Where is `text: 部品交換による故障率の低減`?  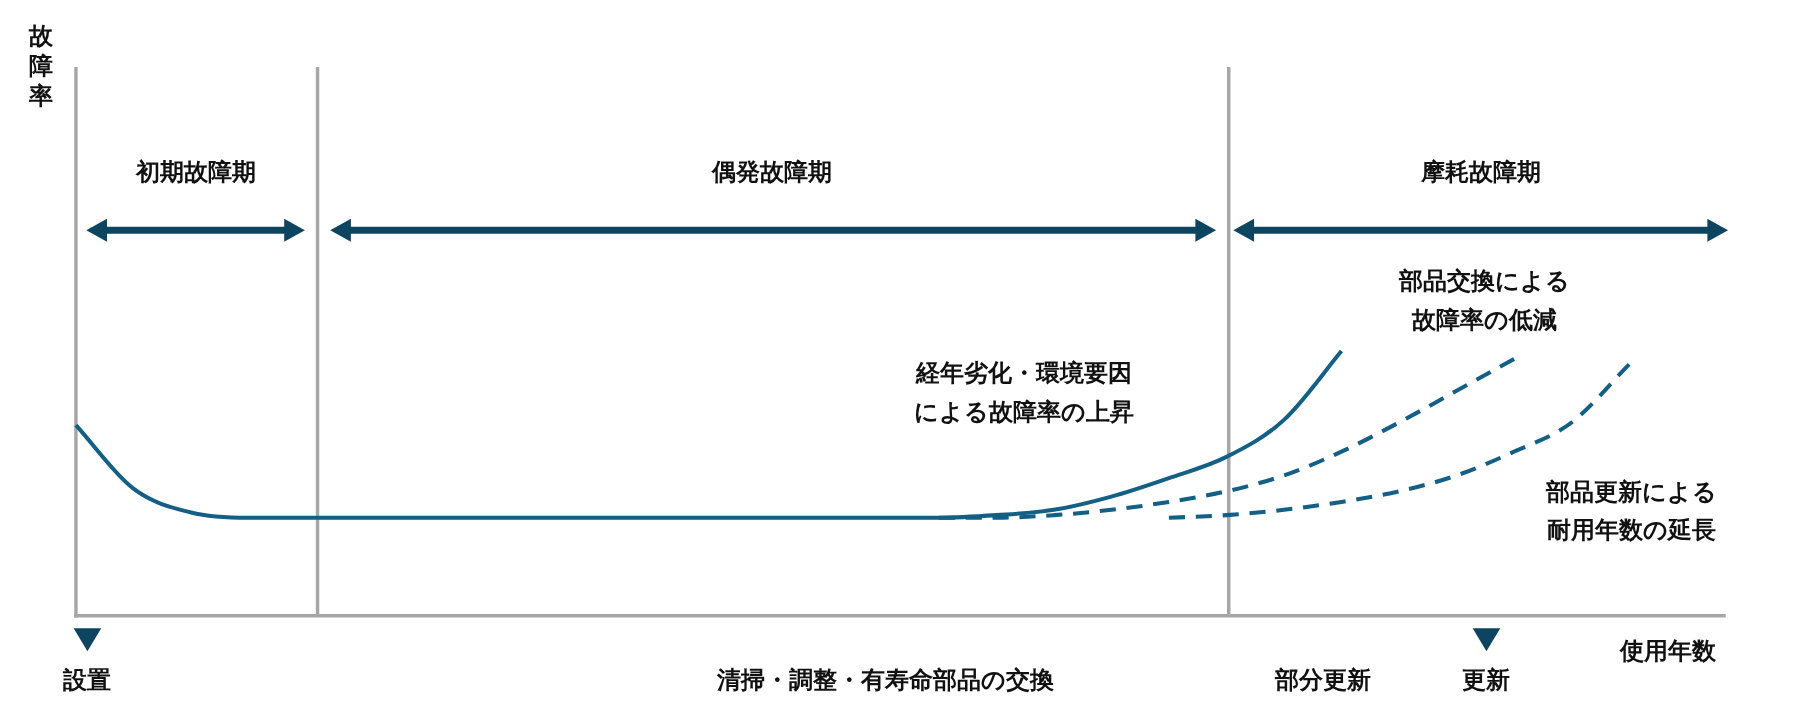 text: 部品交換による故障率の低減 is located at coordinates (1483, 300).